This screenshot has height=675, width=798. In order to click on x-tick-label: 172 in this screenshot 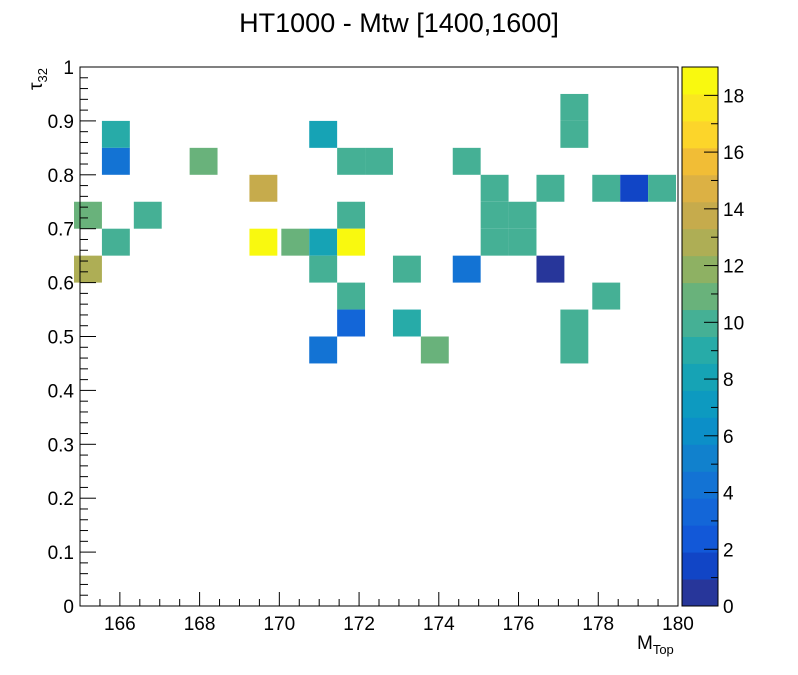, I will do `click(359, 624)`.